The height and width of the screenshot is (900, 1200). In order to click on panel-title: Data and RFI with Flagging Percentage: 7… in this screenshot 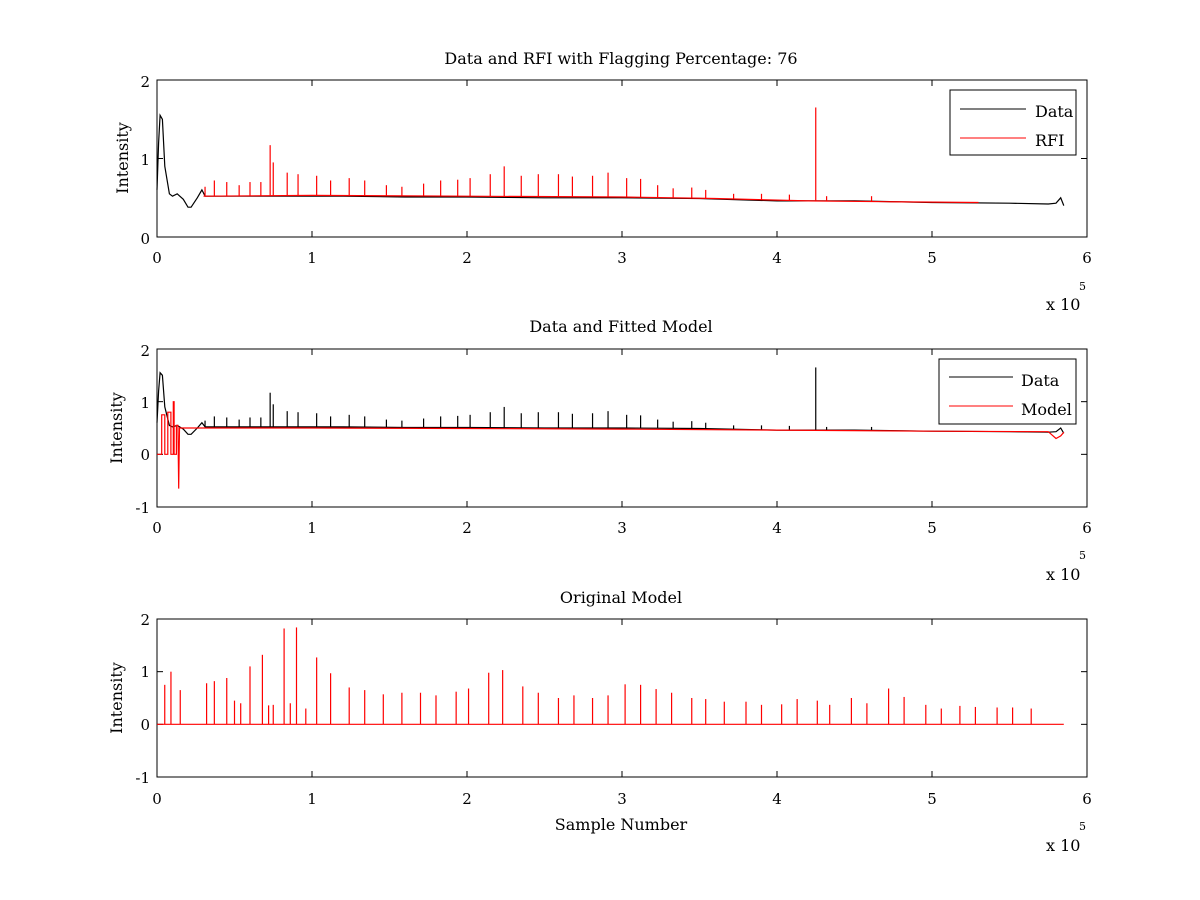, I will do `click(620, 58)`.